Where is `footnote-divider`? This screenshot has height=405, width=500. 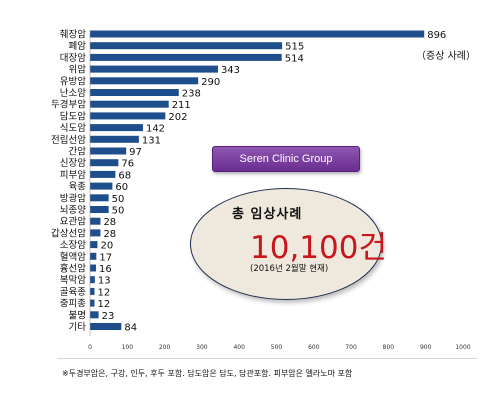
footnote-divider is located at coordinates (267, 372).